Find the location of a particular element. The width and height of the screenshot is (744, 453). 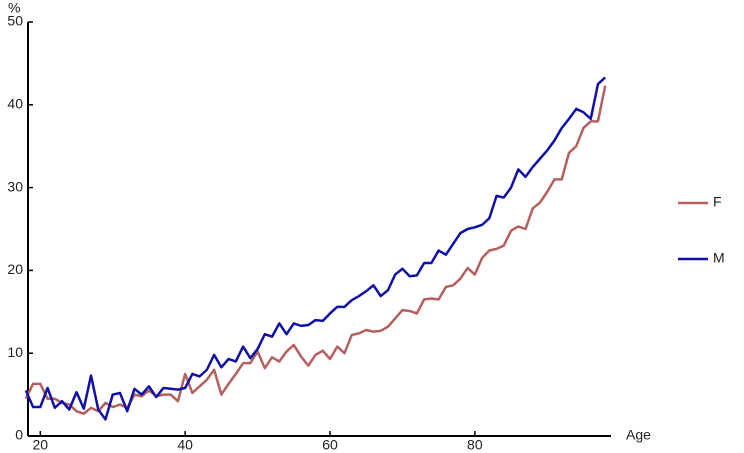

y-tick-label: 30 is located at coordinates (15, 186).